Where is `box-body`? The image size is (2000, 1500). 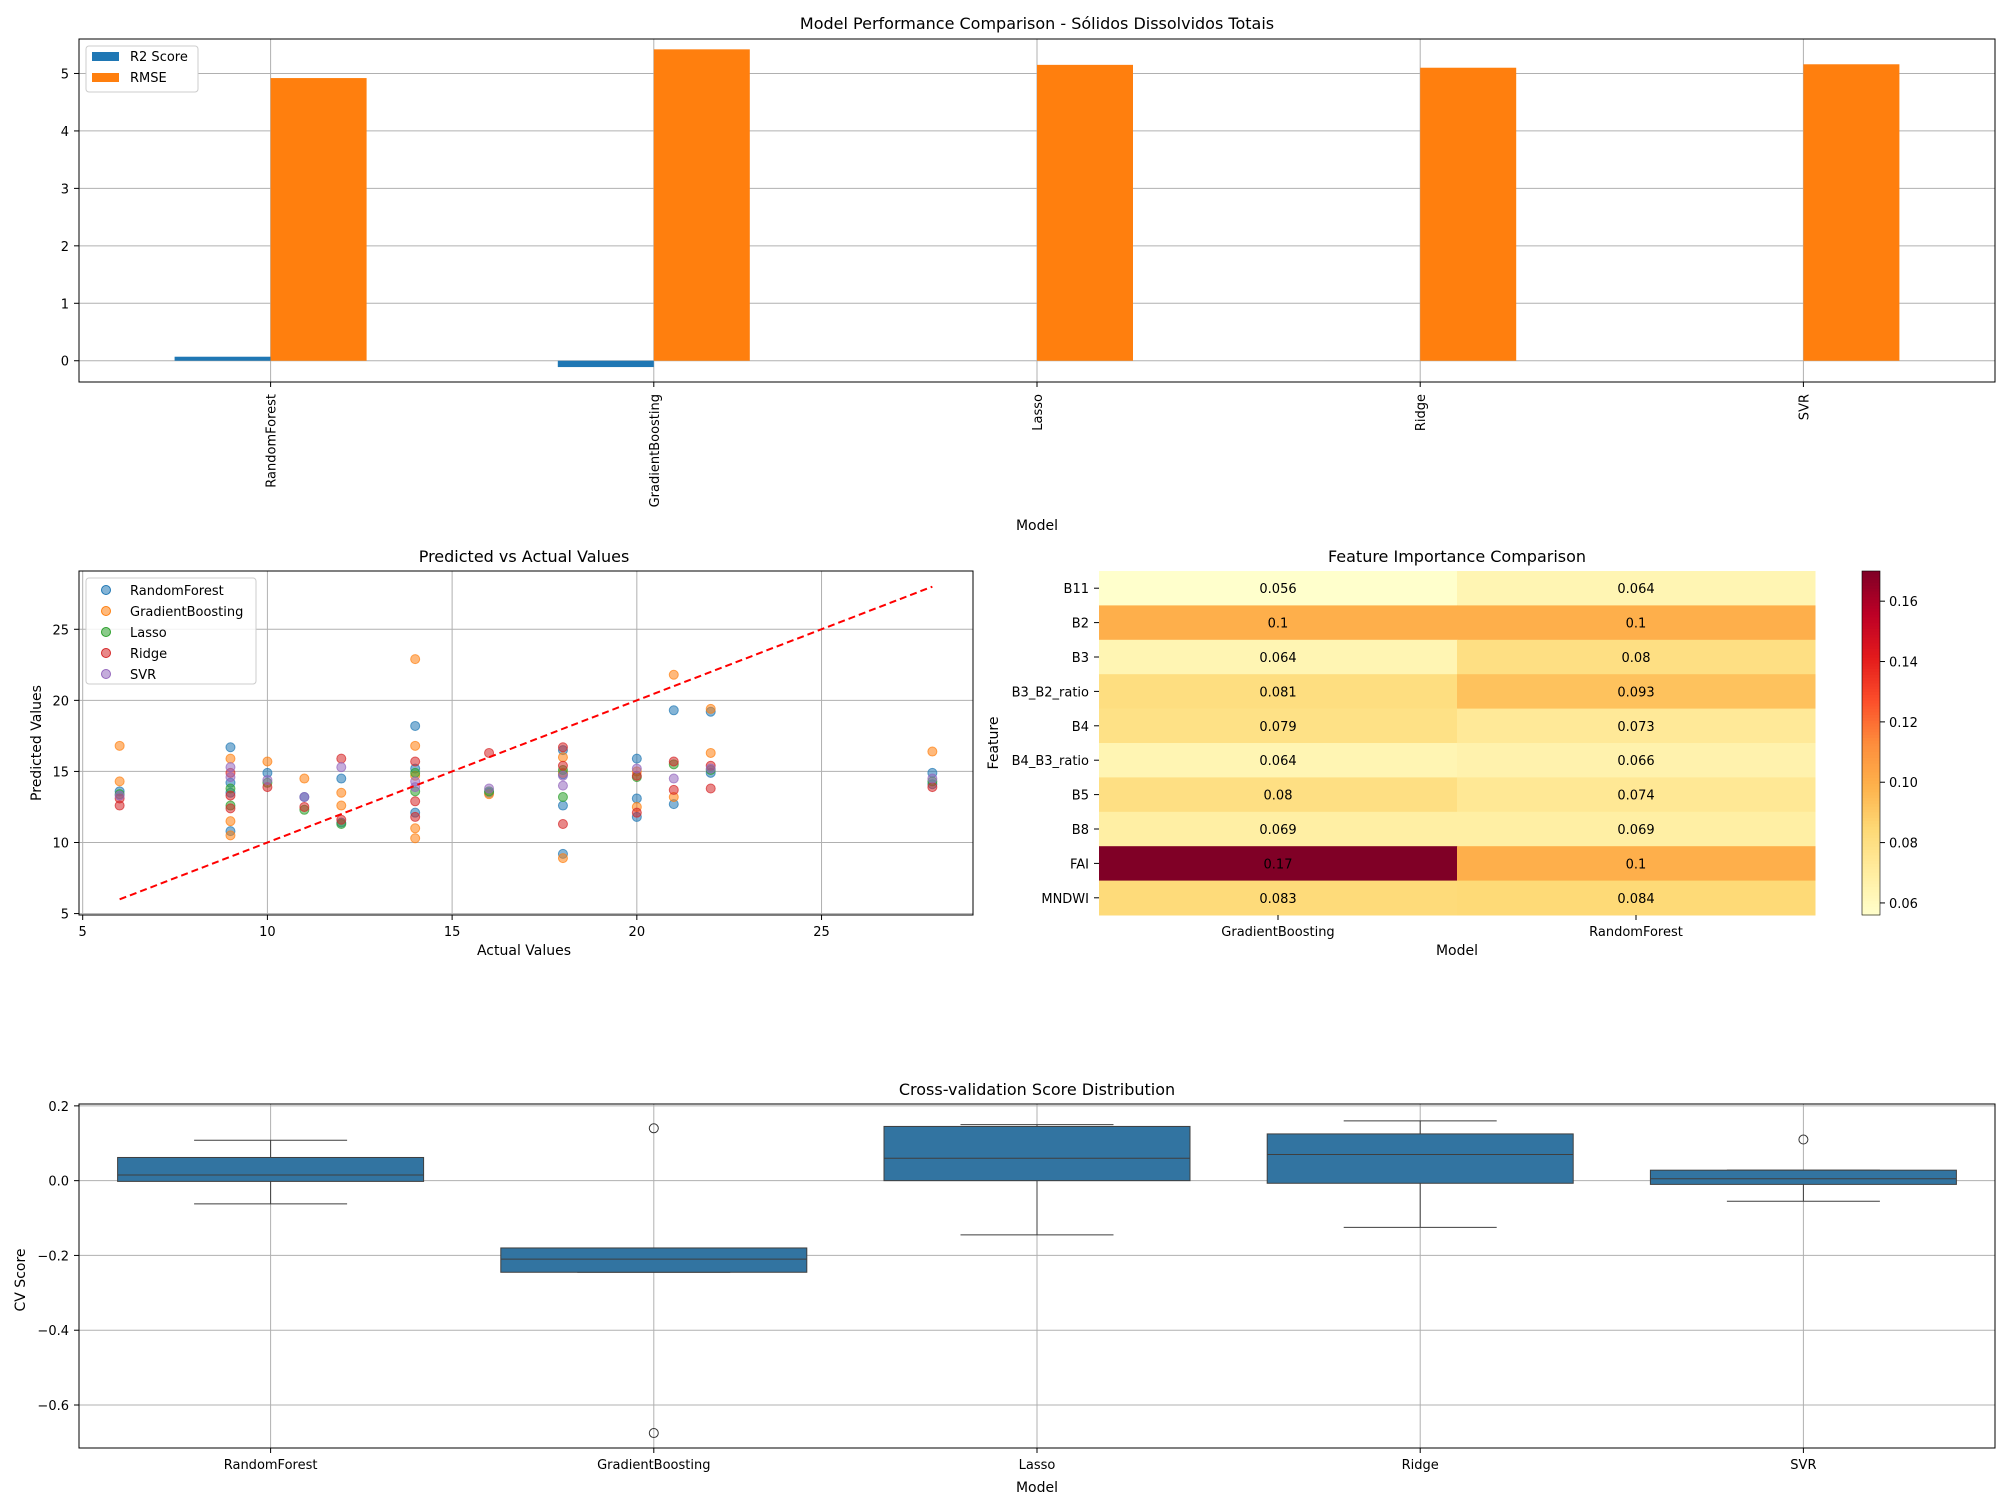
box-body is located at coordinates (271, 1169).